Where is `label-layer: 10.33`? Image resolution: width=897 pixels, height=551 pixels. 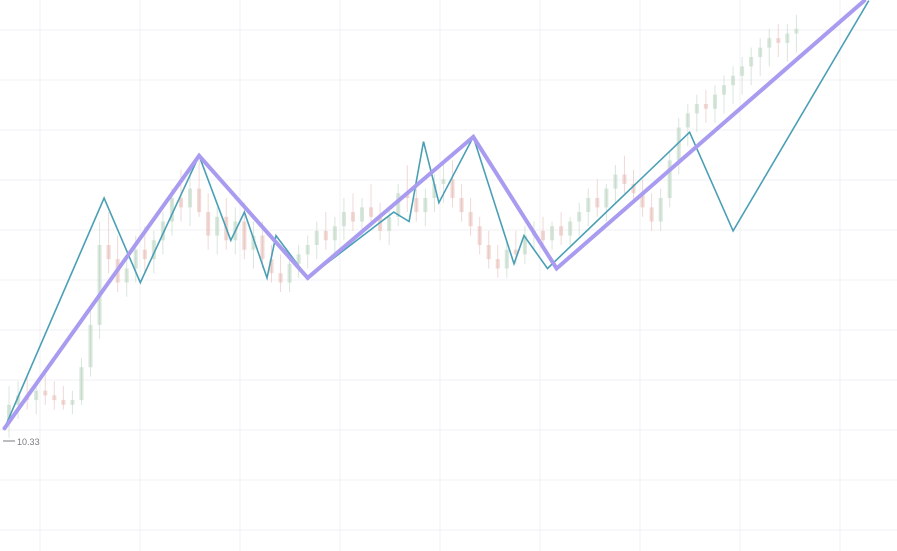
label-layer: 10.33 is located at coordinates (21, 442).